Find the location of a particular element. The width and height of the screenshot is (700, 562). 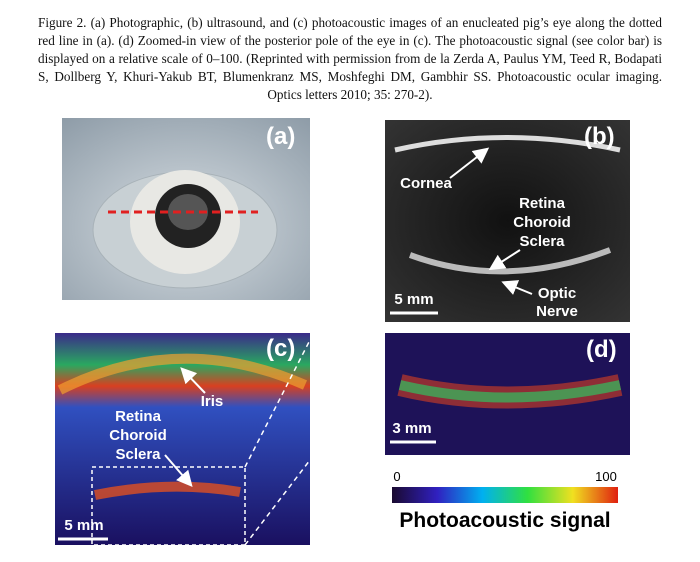

colorbar-min: 0 is located at coordinates (396, 476).